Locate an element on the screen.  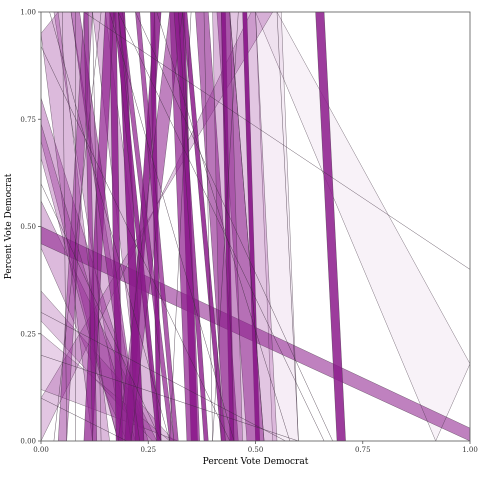
x-tick-label: 1.00 is located at coordinates (470, 450).